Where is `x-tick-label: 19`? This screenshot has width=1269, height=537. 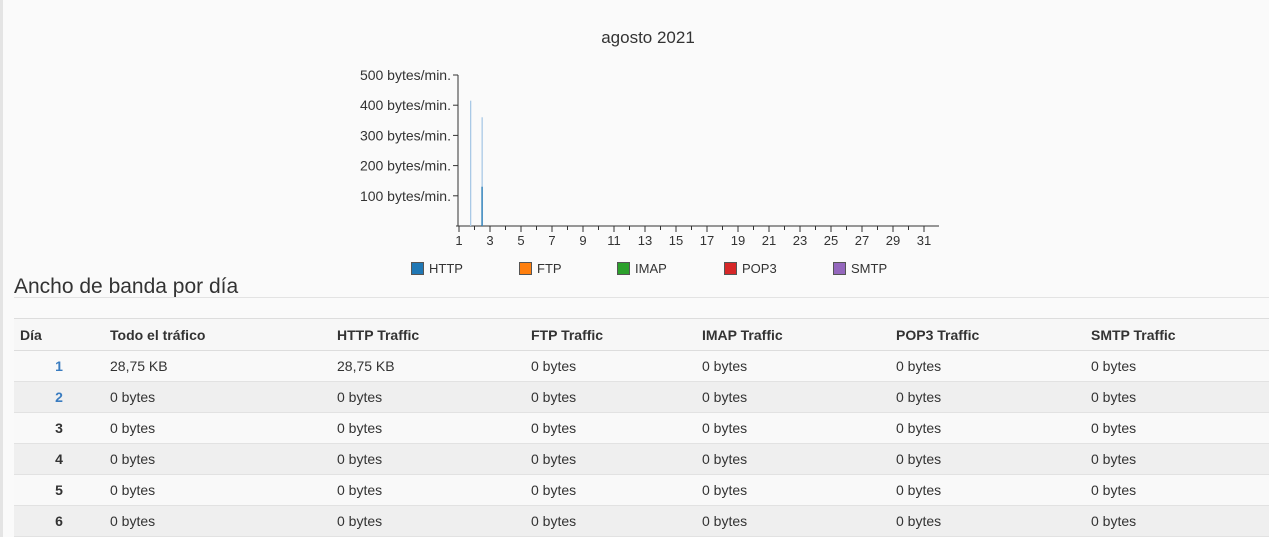
x-tick-label: 19 is located at coordinates (738, 240).